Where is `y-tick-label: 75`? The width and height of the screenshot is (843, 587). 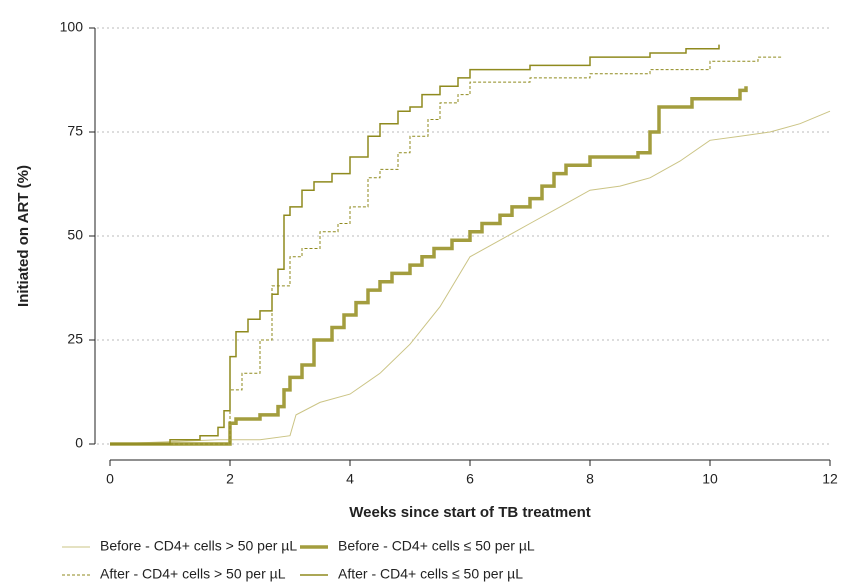
y-tick-label: 75 is located at coordinates (75, 131).